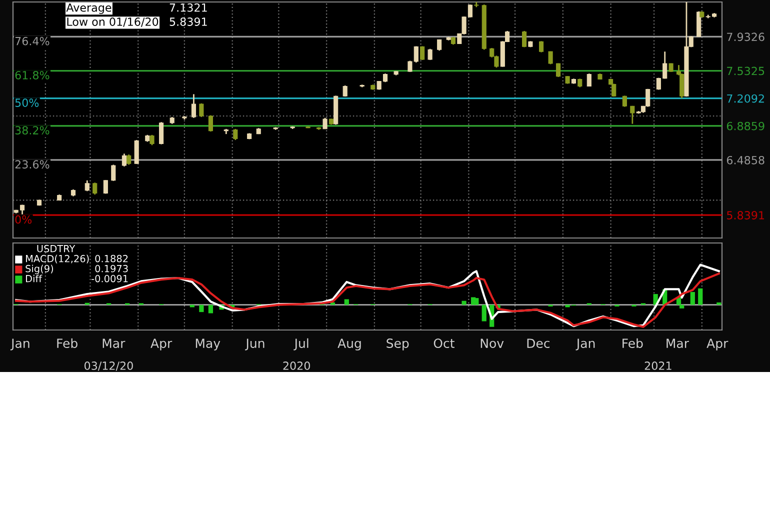 This screenshot has height=508, width=770. What do you see at coordinates (745, 126) in the screenshot?
I see `y-tick-label: 6.8859` at bounding box center [745, 126].